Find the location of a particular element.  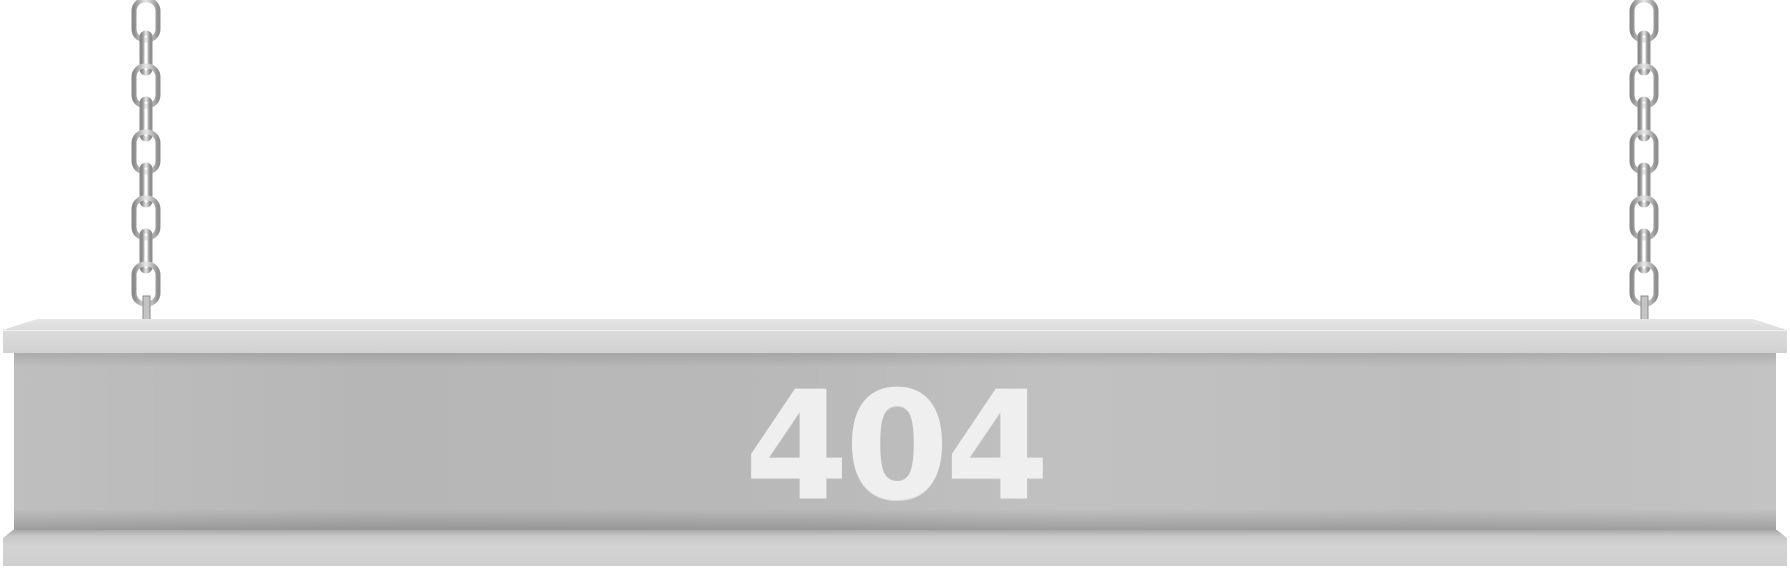

beam-top-edge is located at coordinates (895, 330).